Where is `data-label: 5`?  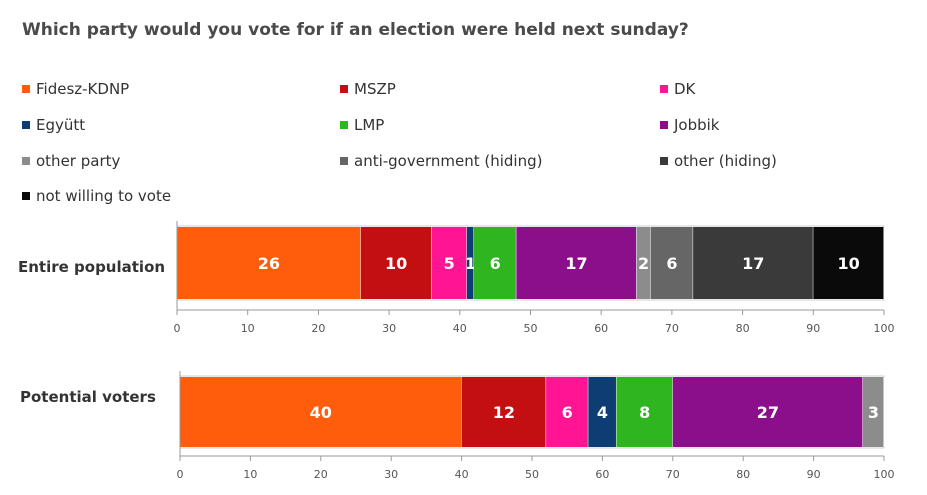 data-label: 5 is located at coordinates (449, 263).